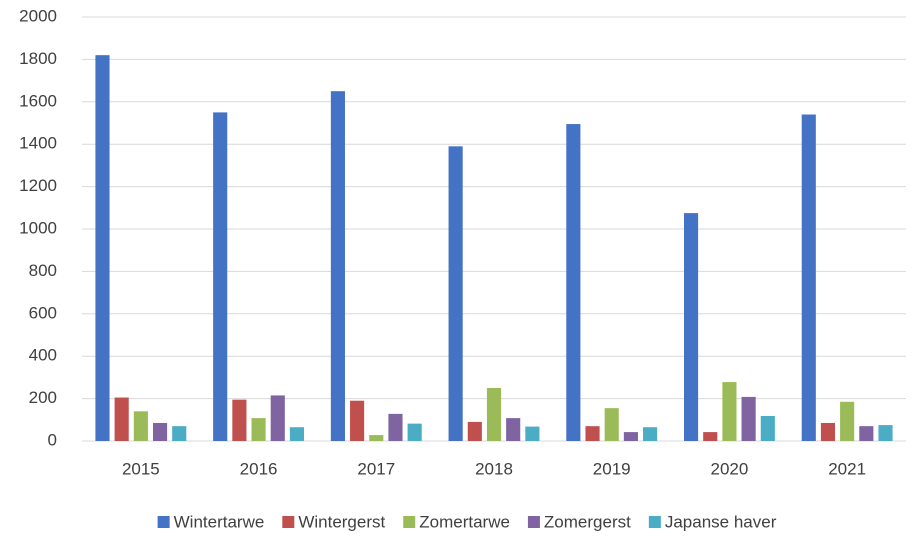 Image resolution: width=914 pixels, height=537 pixels. I want to click on y-tick-label: 400, so click(43, 355).